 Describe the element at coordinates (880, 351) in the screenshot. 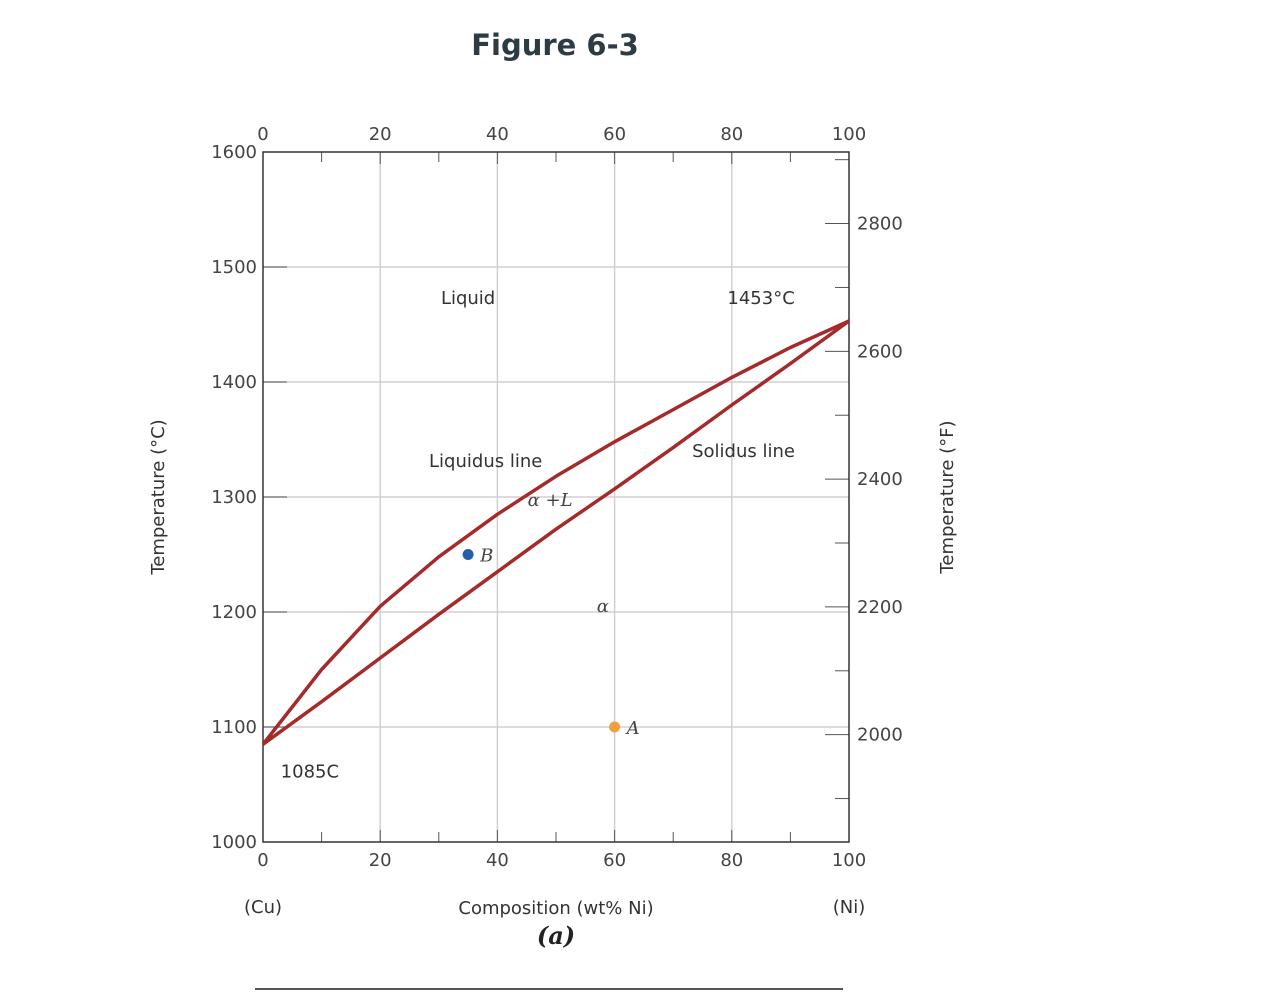

I see `y2-tick-label: 2600` at that location.